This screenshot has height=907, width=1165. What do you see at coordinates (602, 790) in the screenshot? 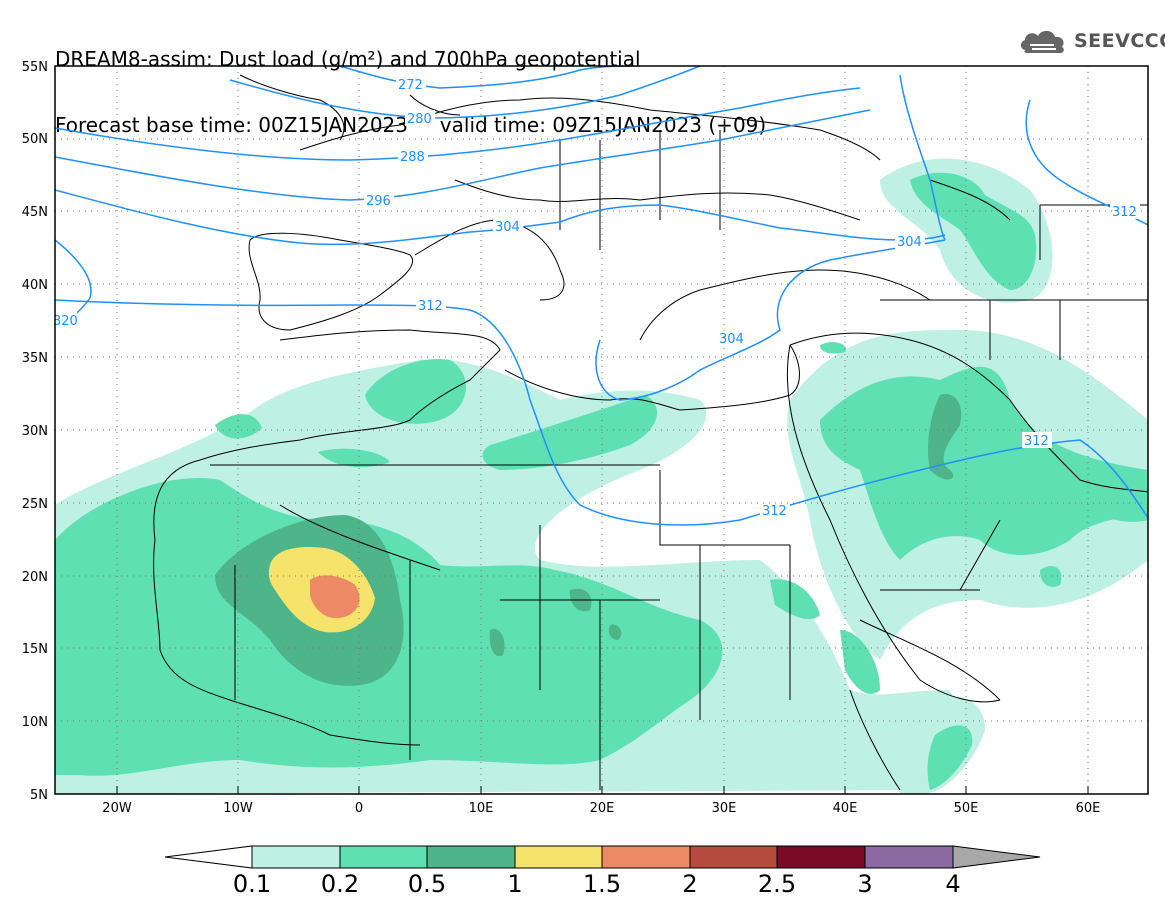
I see `axis-ticks` at bounding box center [602, 790].